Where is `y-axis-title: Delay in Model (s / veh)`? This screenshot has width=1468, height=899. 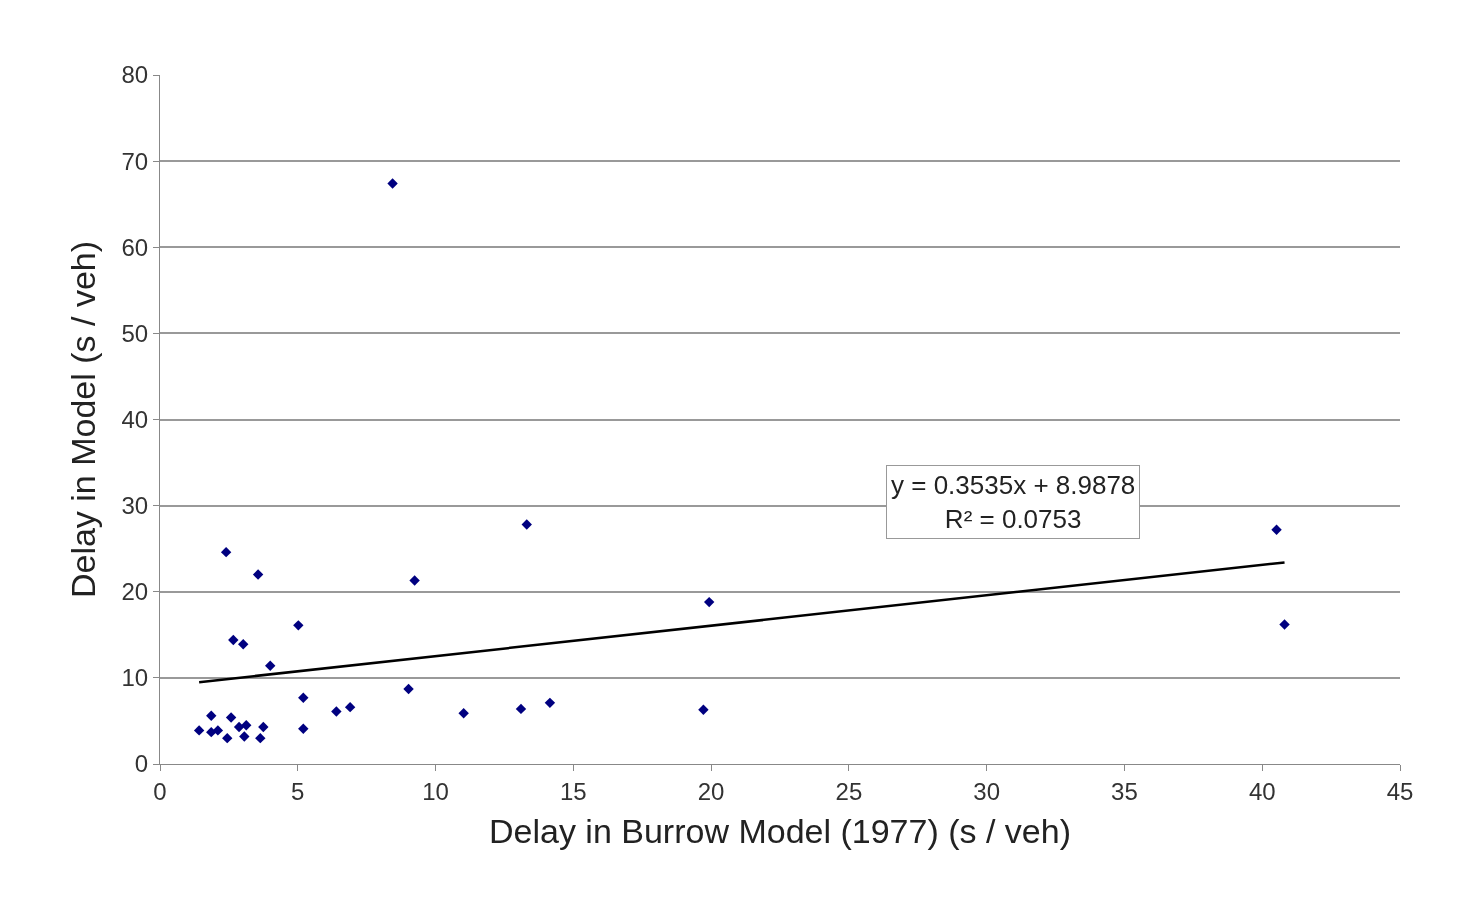 y-axis-title: Delay in Model (s / veh) is located at coordinates (83, 419).